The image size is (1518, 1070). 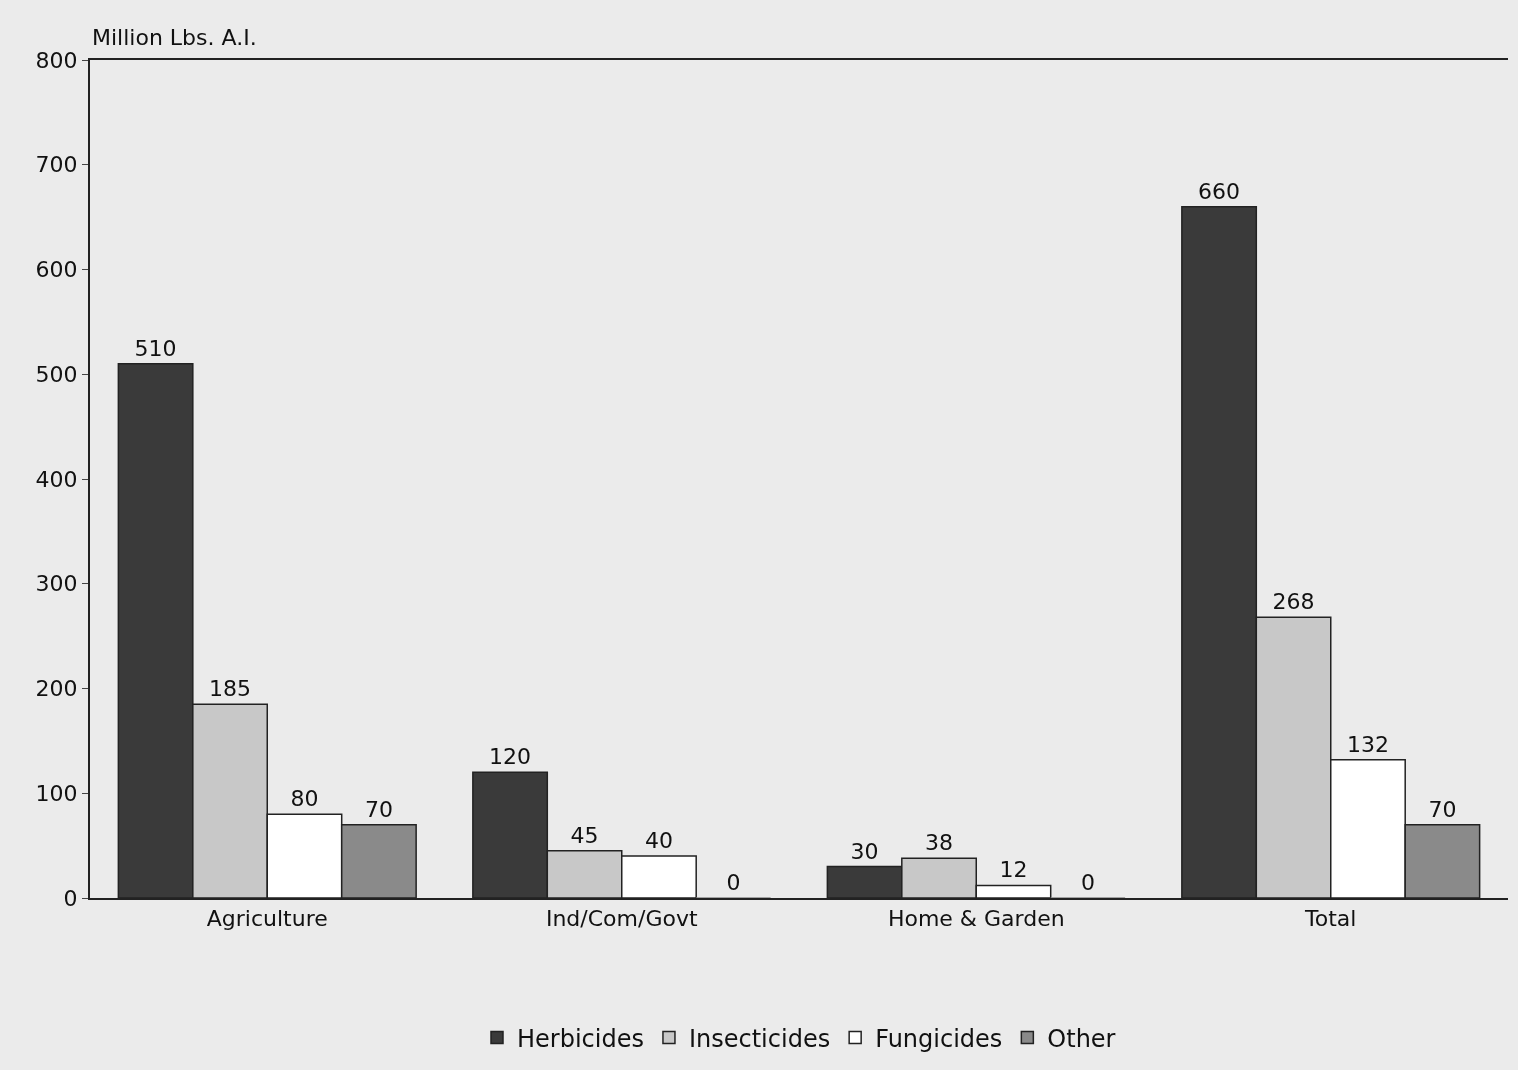 What do you see at coordinates (510, 757) in the screenshot?
I see `data-label: 120` at bounding box center [510, 757].